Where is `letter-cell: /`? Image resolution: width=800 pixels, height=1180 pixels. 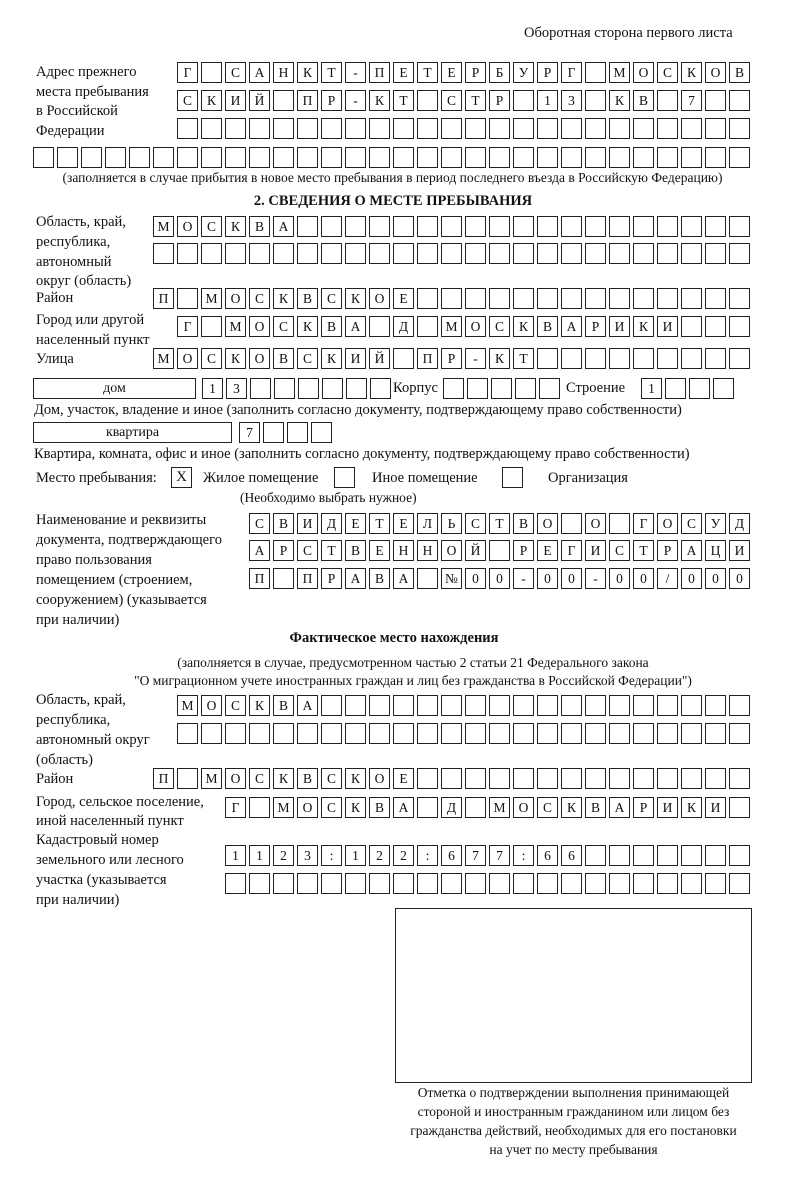 letter-cell: / is located at coordinates (667, 578).